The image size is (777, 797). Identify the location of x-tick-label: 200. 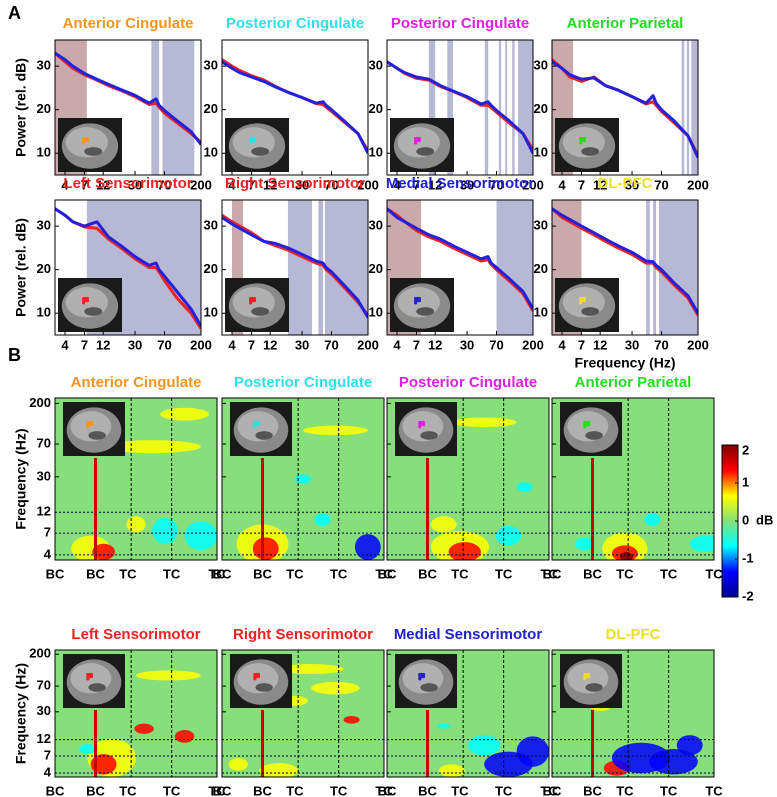
(201, 184).